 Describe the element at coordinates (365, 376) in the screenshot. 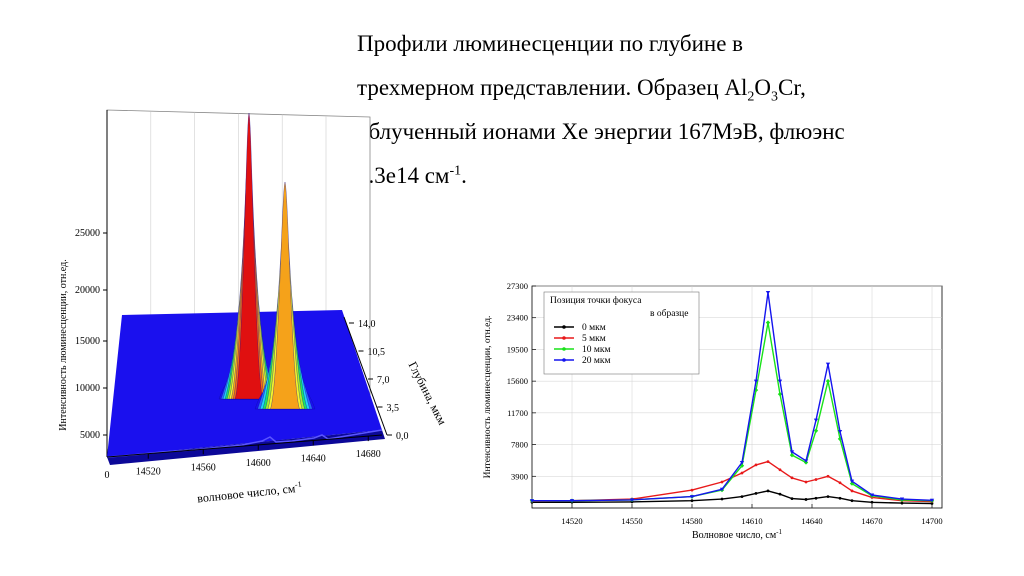

I see `depth-axis` at that location.